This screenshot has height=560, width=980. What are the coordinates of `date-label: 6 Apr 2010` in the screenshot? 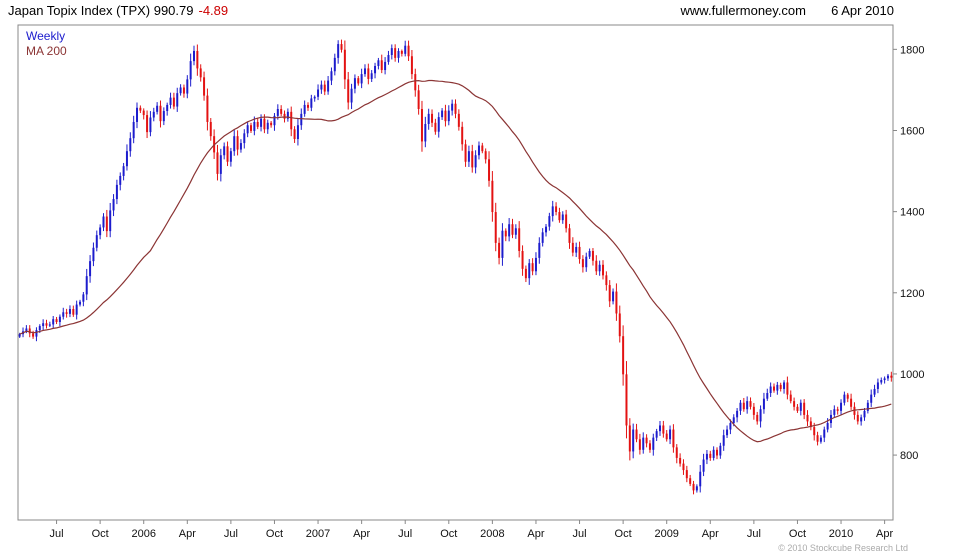 It's located at (862, 10).